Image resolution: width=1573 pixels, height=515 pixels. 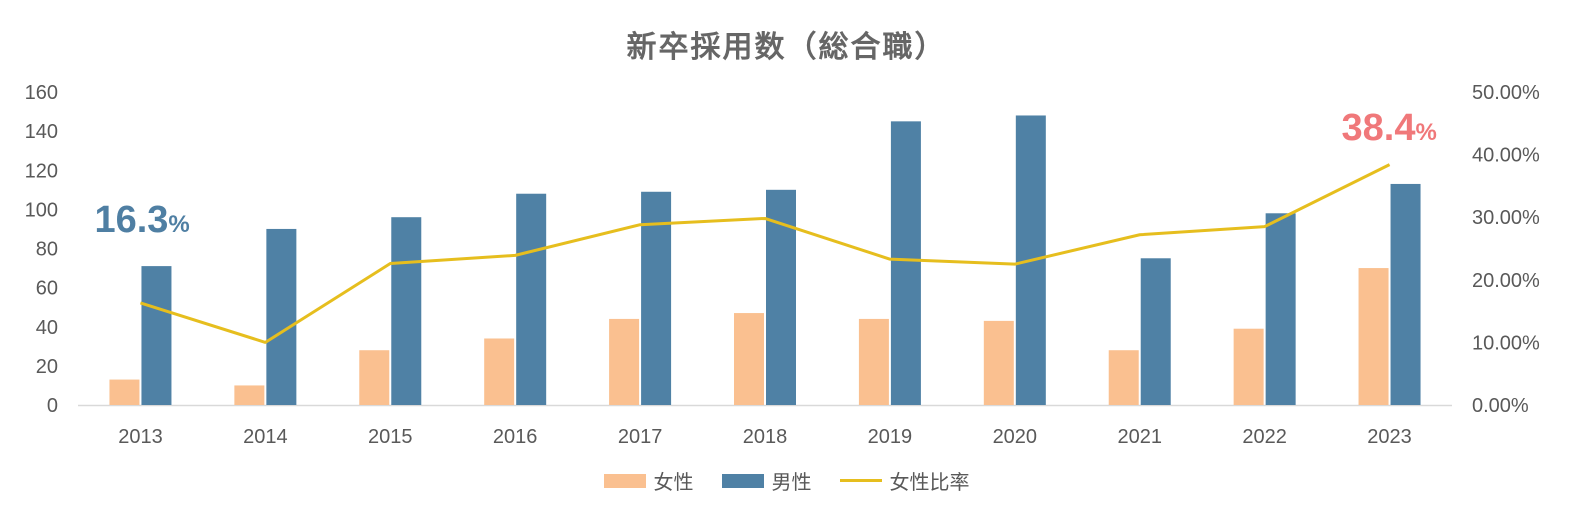 What do you see at coordinates (47, 328) in the screenshot?
I see `y-left-tick-label: 40` at bounding box center [47, 328].